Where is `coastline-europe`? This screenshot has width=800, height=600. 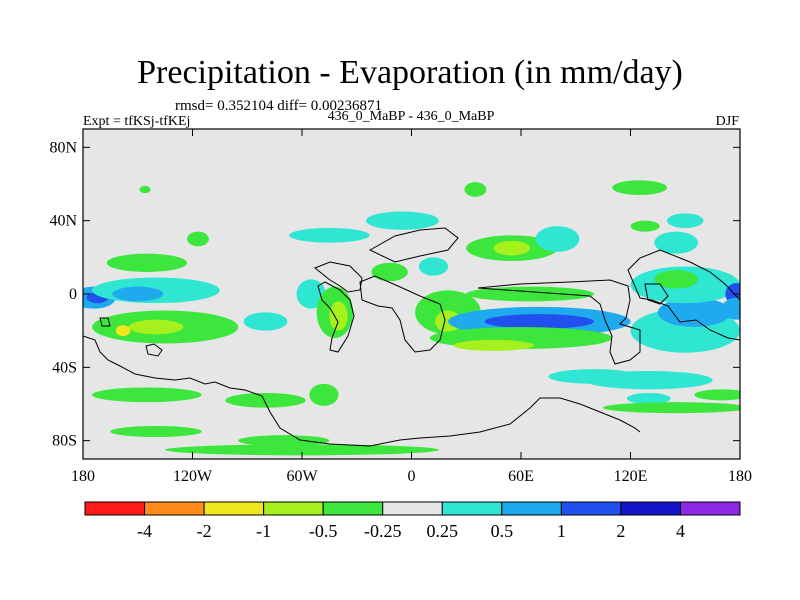 coastline-europe is located at coordinates (413, 245).